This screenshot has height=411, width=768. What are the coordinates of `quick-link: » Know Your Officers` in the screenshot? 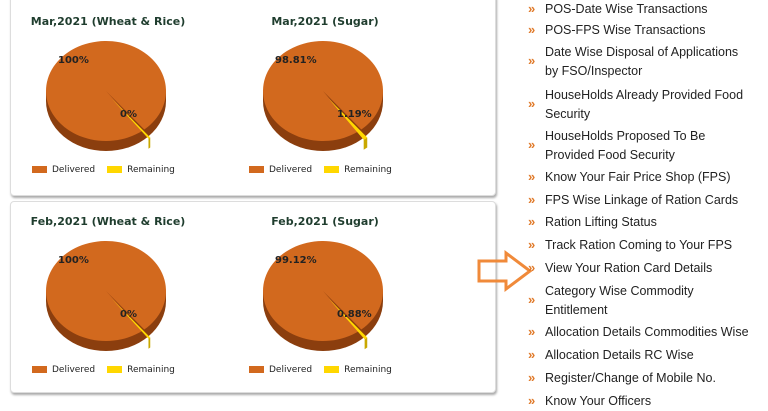 It's located at (589, 401).